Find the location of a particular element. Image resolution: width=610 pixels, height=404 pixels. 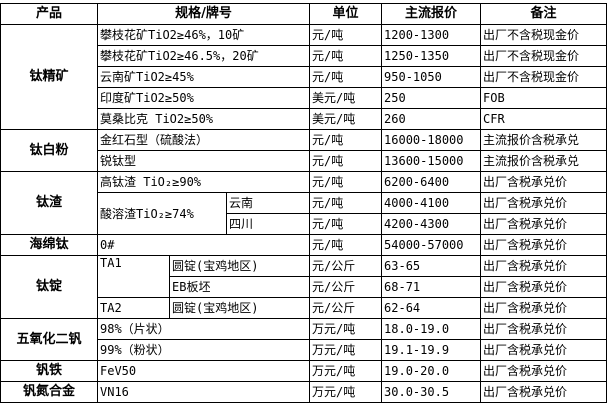

table-row: 五氧化二钒 98%（片状） 万元/吨 18.0-19.0 出厂含税承兑价 is located at coordinates (304, 339).